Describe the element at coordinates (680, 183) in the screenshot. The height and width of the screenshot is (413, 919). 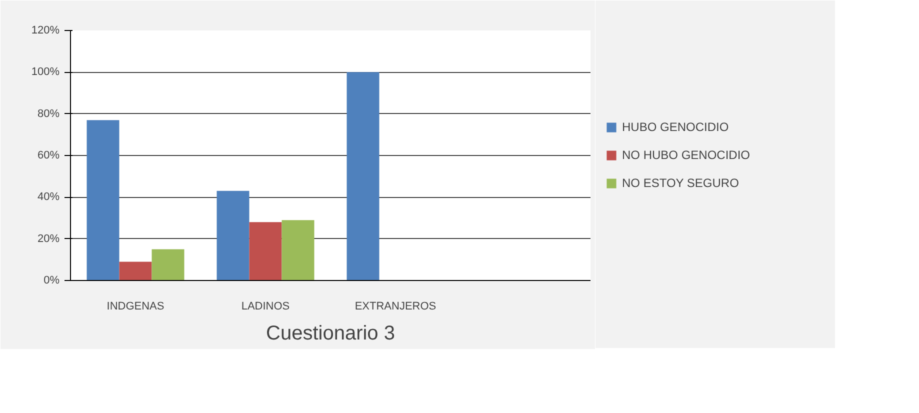
I see `legend-label: NO ESTOY SEGURO` at that location.